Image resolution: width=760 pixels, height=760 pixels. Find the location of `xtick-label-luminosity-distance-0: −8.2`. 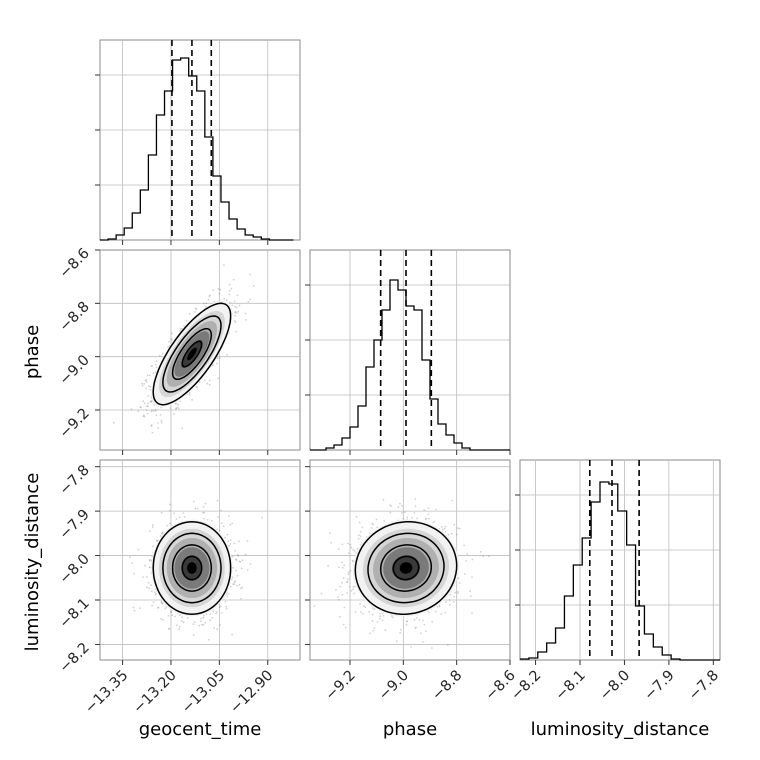

xtick-label-luminosity-distance-0: −8.2 is located at coordinates (526, 686).